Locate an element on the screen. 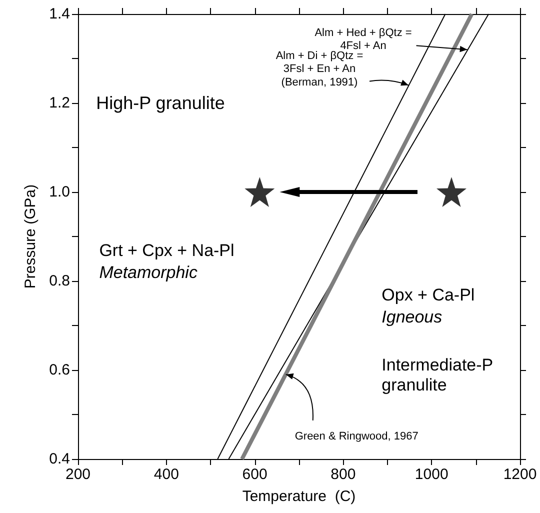 The width and height of the screenshot is (540, 513). annotation: Alm + Di + βQtz = 3Fsl + En + An (Berman, 1991) is located at coordinates (320, 69).